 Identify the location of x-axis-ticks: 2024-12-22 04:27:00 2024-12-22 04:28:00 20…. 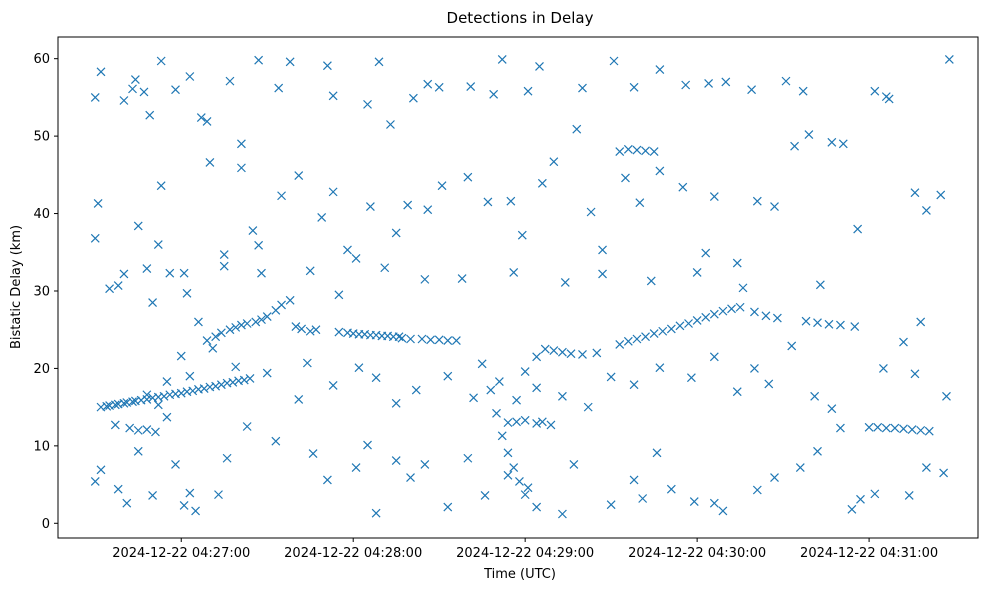
(525, 549).